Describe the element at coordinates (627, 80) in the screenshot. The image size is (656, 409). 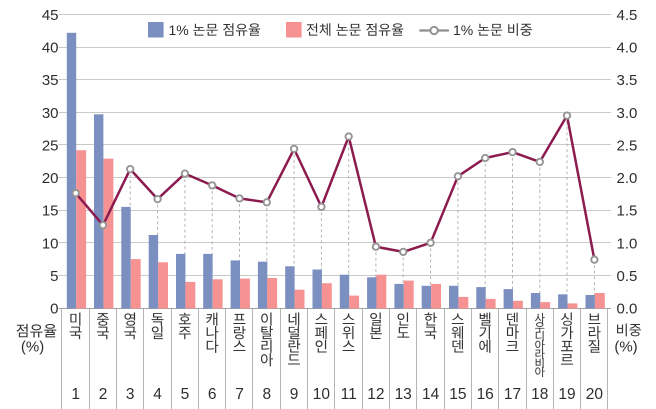
I see `svg-text: 3.5` at that location.